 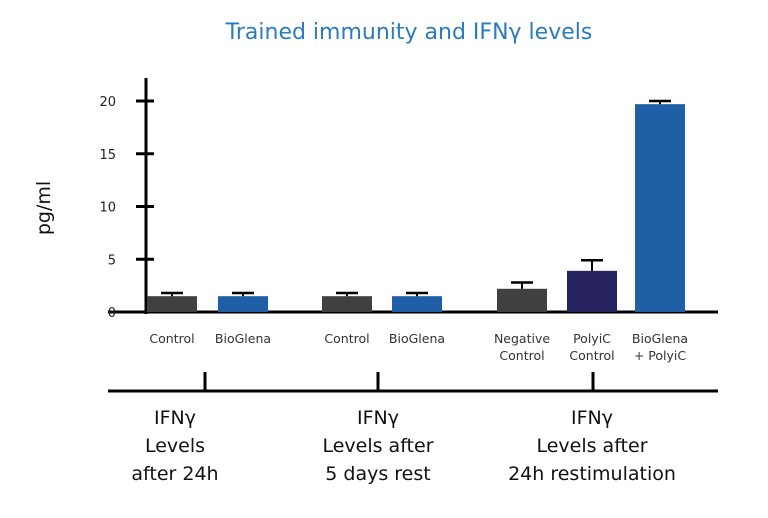 I want to click on x-tick-label: PolyiC, so click(x=592, y=338).